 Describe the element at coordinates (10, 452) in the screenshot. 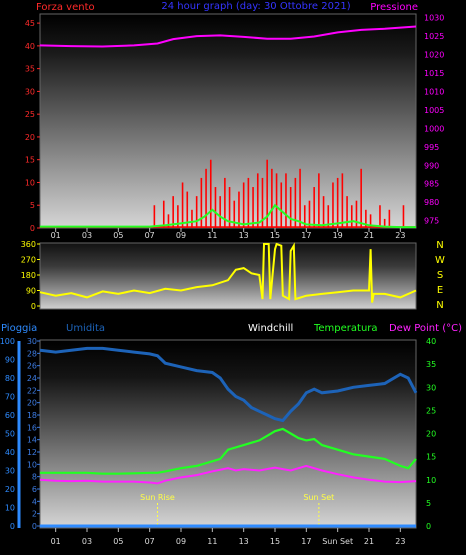

I see `rain-y-tick-label: 40` at that location.